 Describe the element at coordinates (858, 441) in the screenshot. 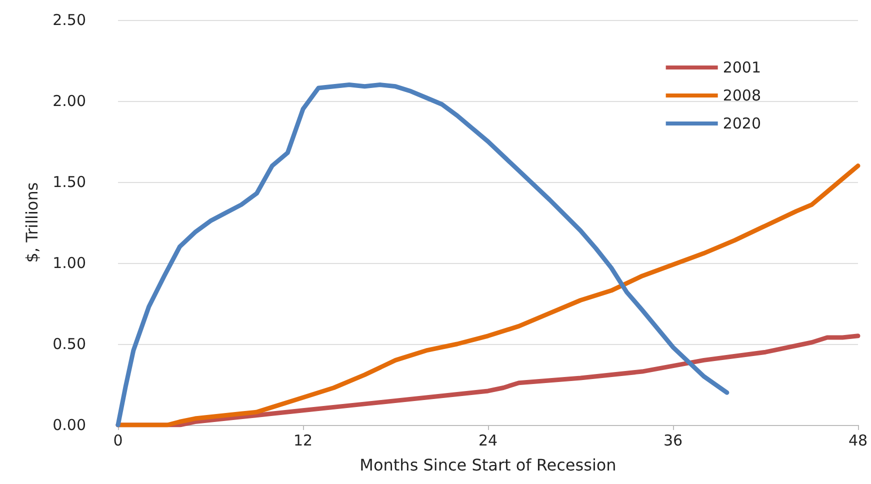

I see `x-tick-label: 48` at that location.